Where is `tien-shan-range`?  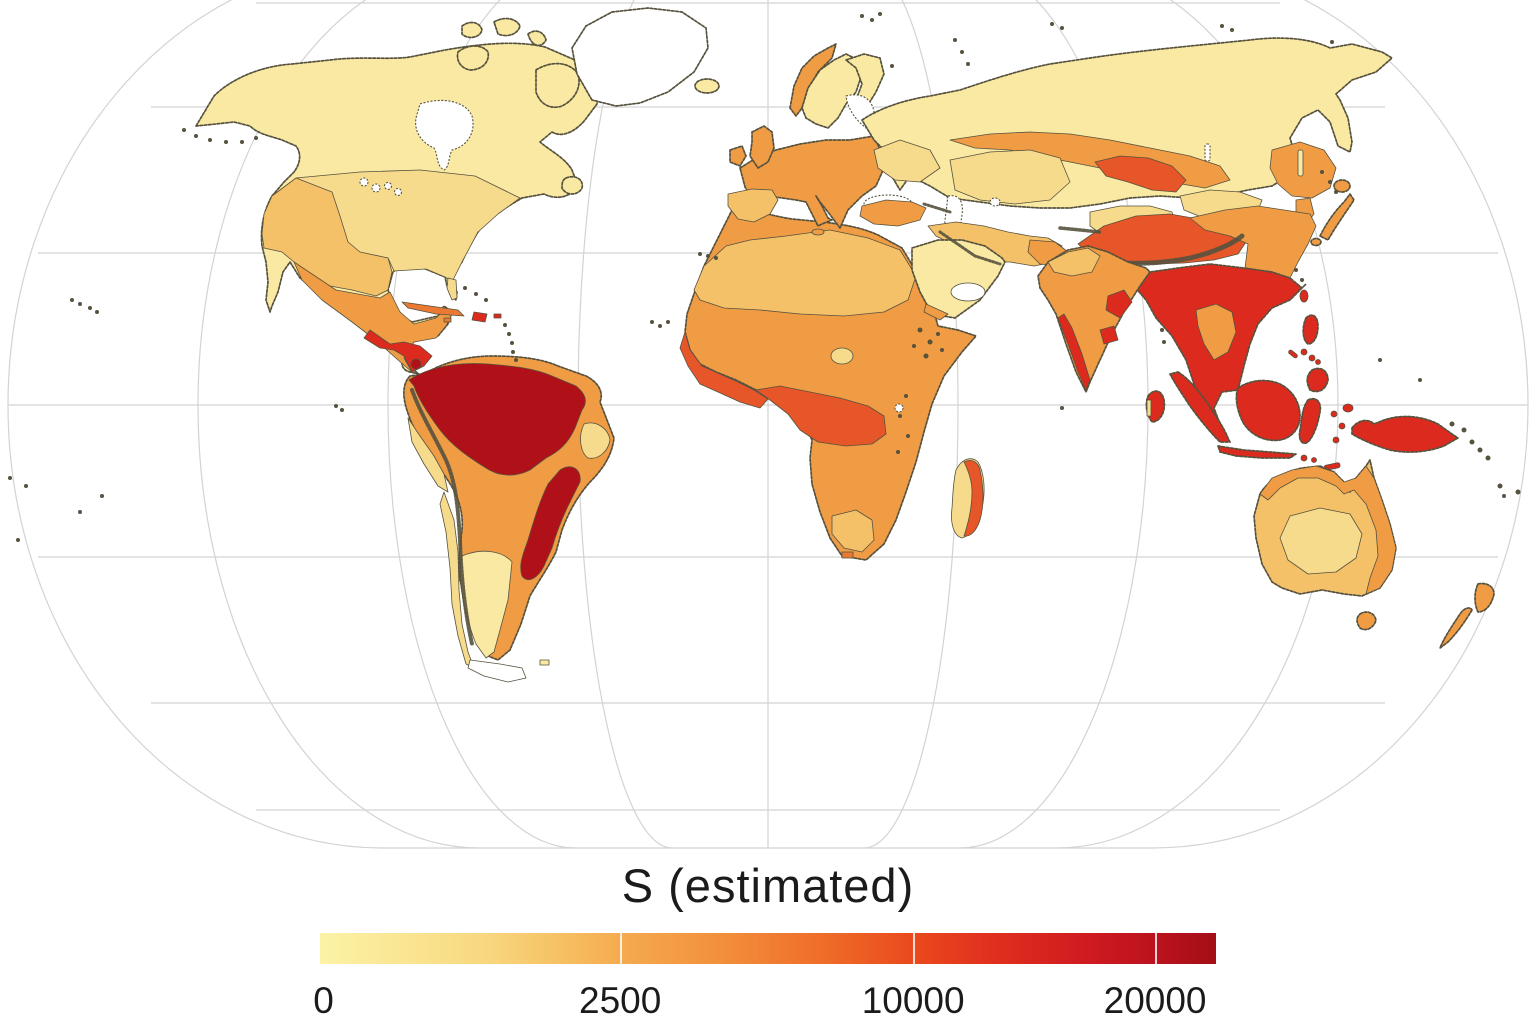 tien-shan-range is located at coordinates (1080, 230).